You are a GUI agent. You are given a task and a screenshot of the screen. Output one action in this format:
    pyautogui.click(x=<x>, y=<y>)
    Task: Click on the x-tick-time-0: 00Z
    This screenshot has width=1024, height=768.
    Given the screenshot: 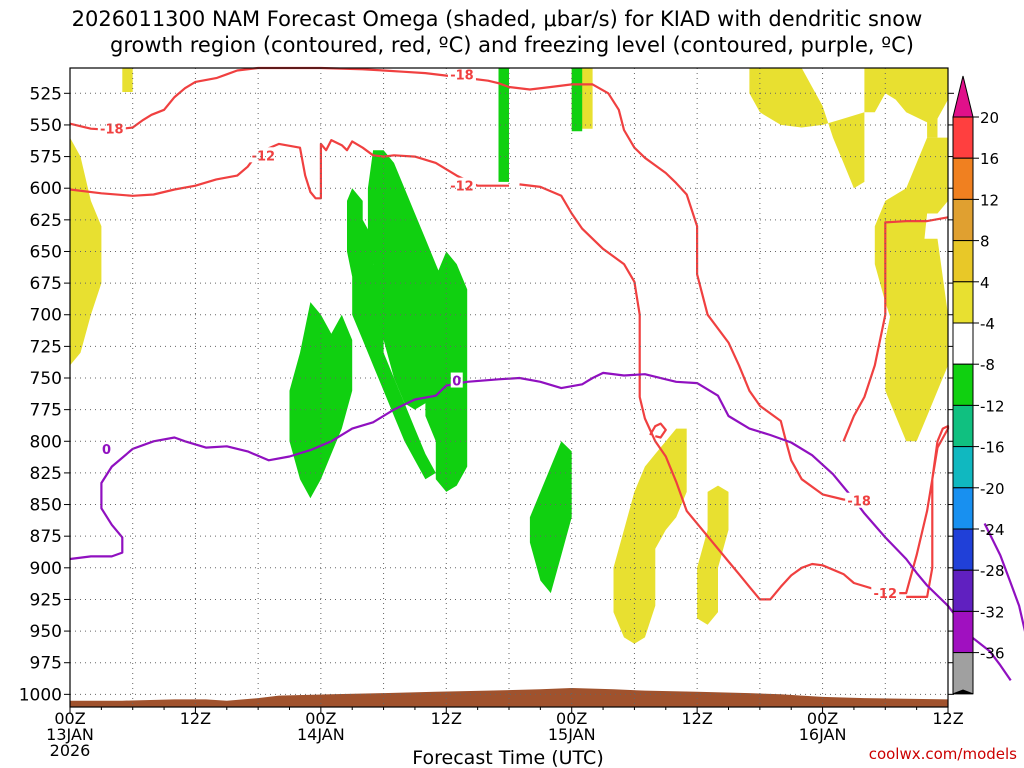 What is the action you would take?
    pyautogui.click(x=69, y=718)
    